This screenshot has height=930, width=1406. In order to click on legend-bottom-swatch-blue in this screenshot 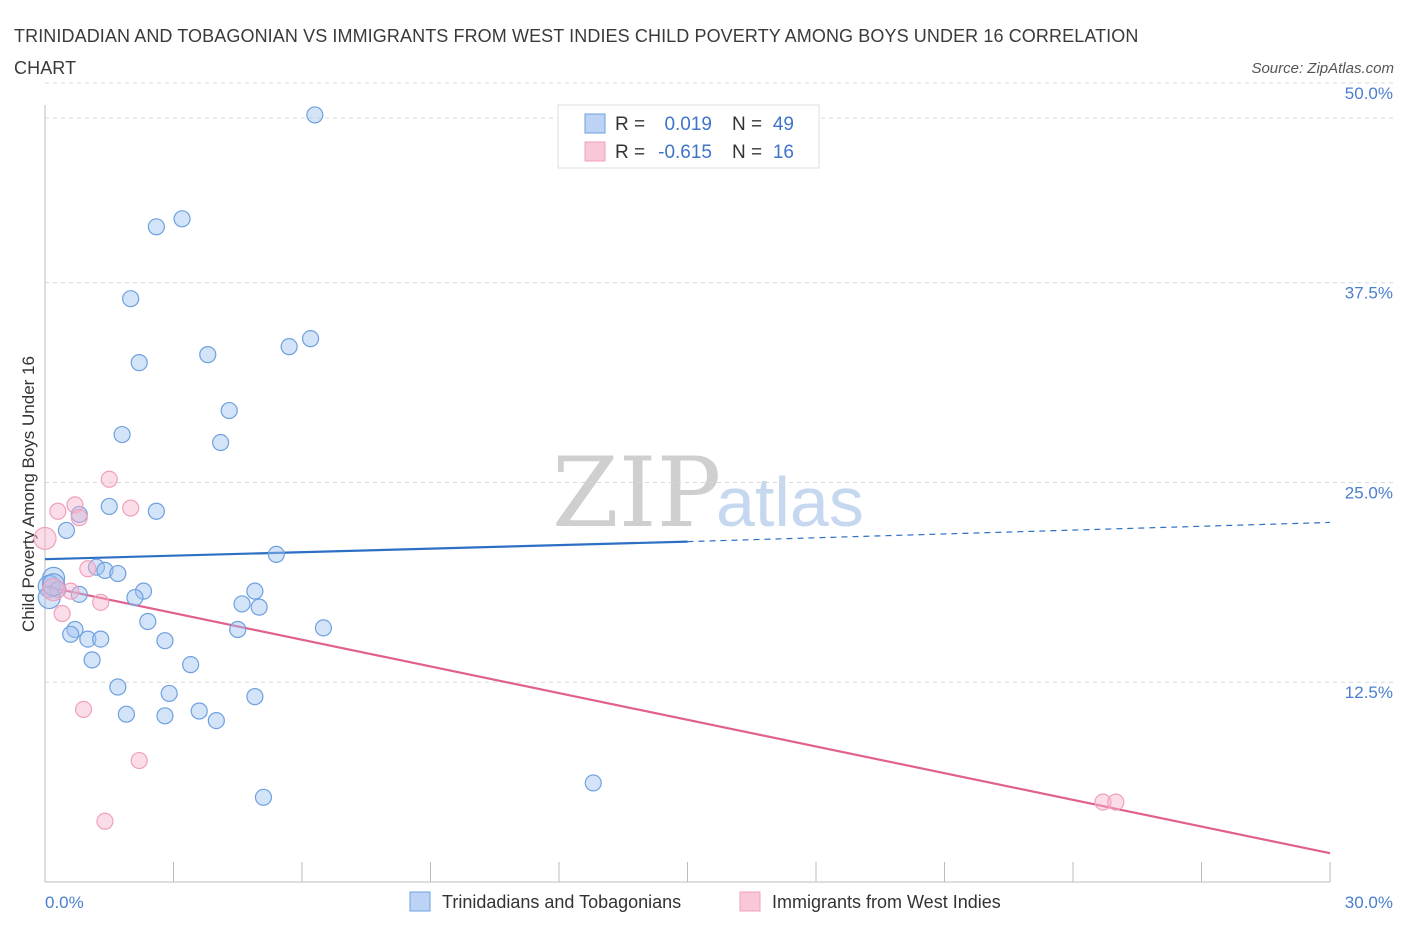, I will do `click(420, 901)`.